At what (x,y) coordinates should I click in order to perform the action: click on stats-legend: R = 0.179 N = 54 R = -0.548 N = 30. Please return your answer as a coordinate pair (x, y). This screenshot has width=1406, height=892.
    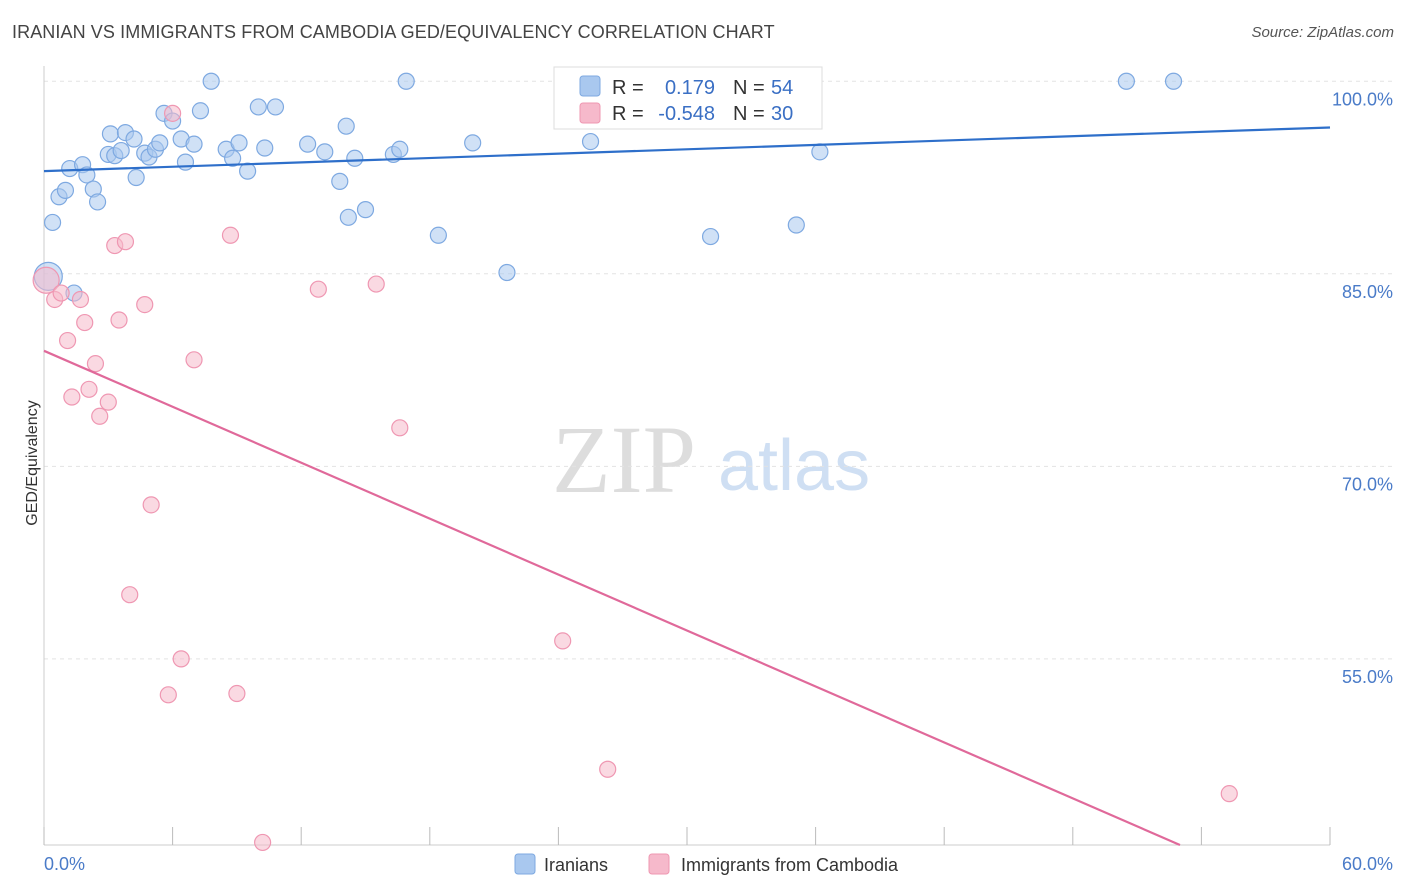
    Looking at the image, I should click on (688, 98).